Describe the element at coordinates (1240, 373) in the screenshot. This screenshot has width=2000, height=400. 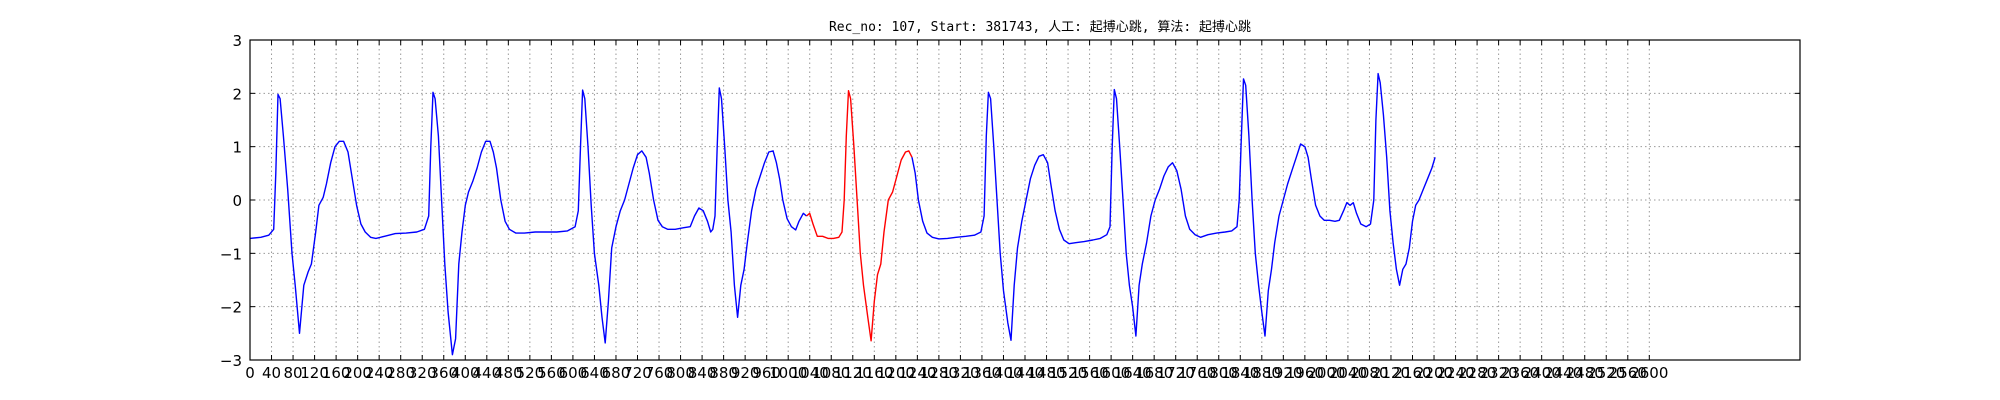
I see `x-tick-label: 1840` at that location.